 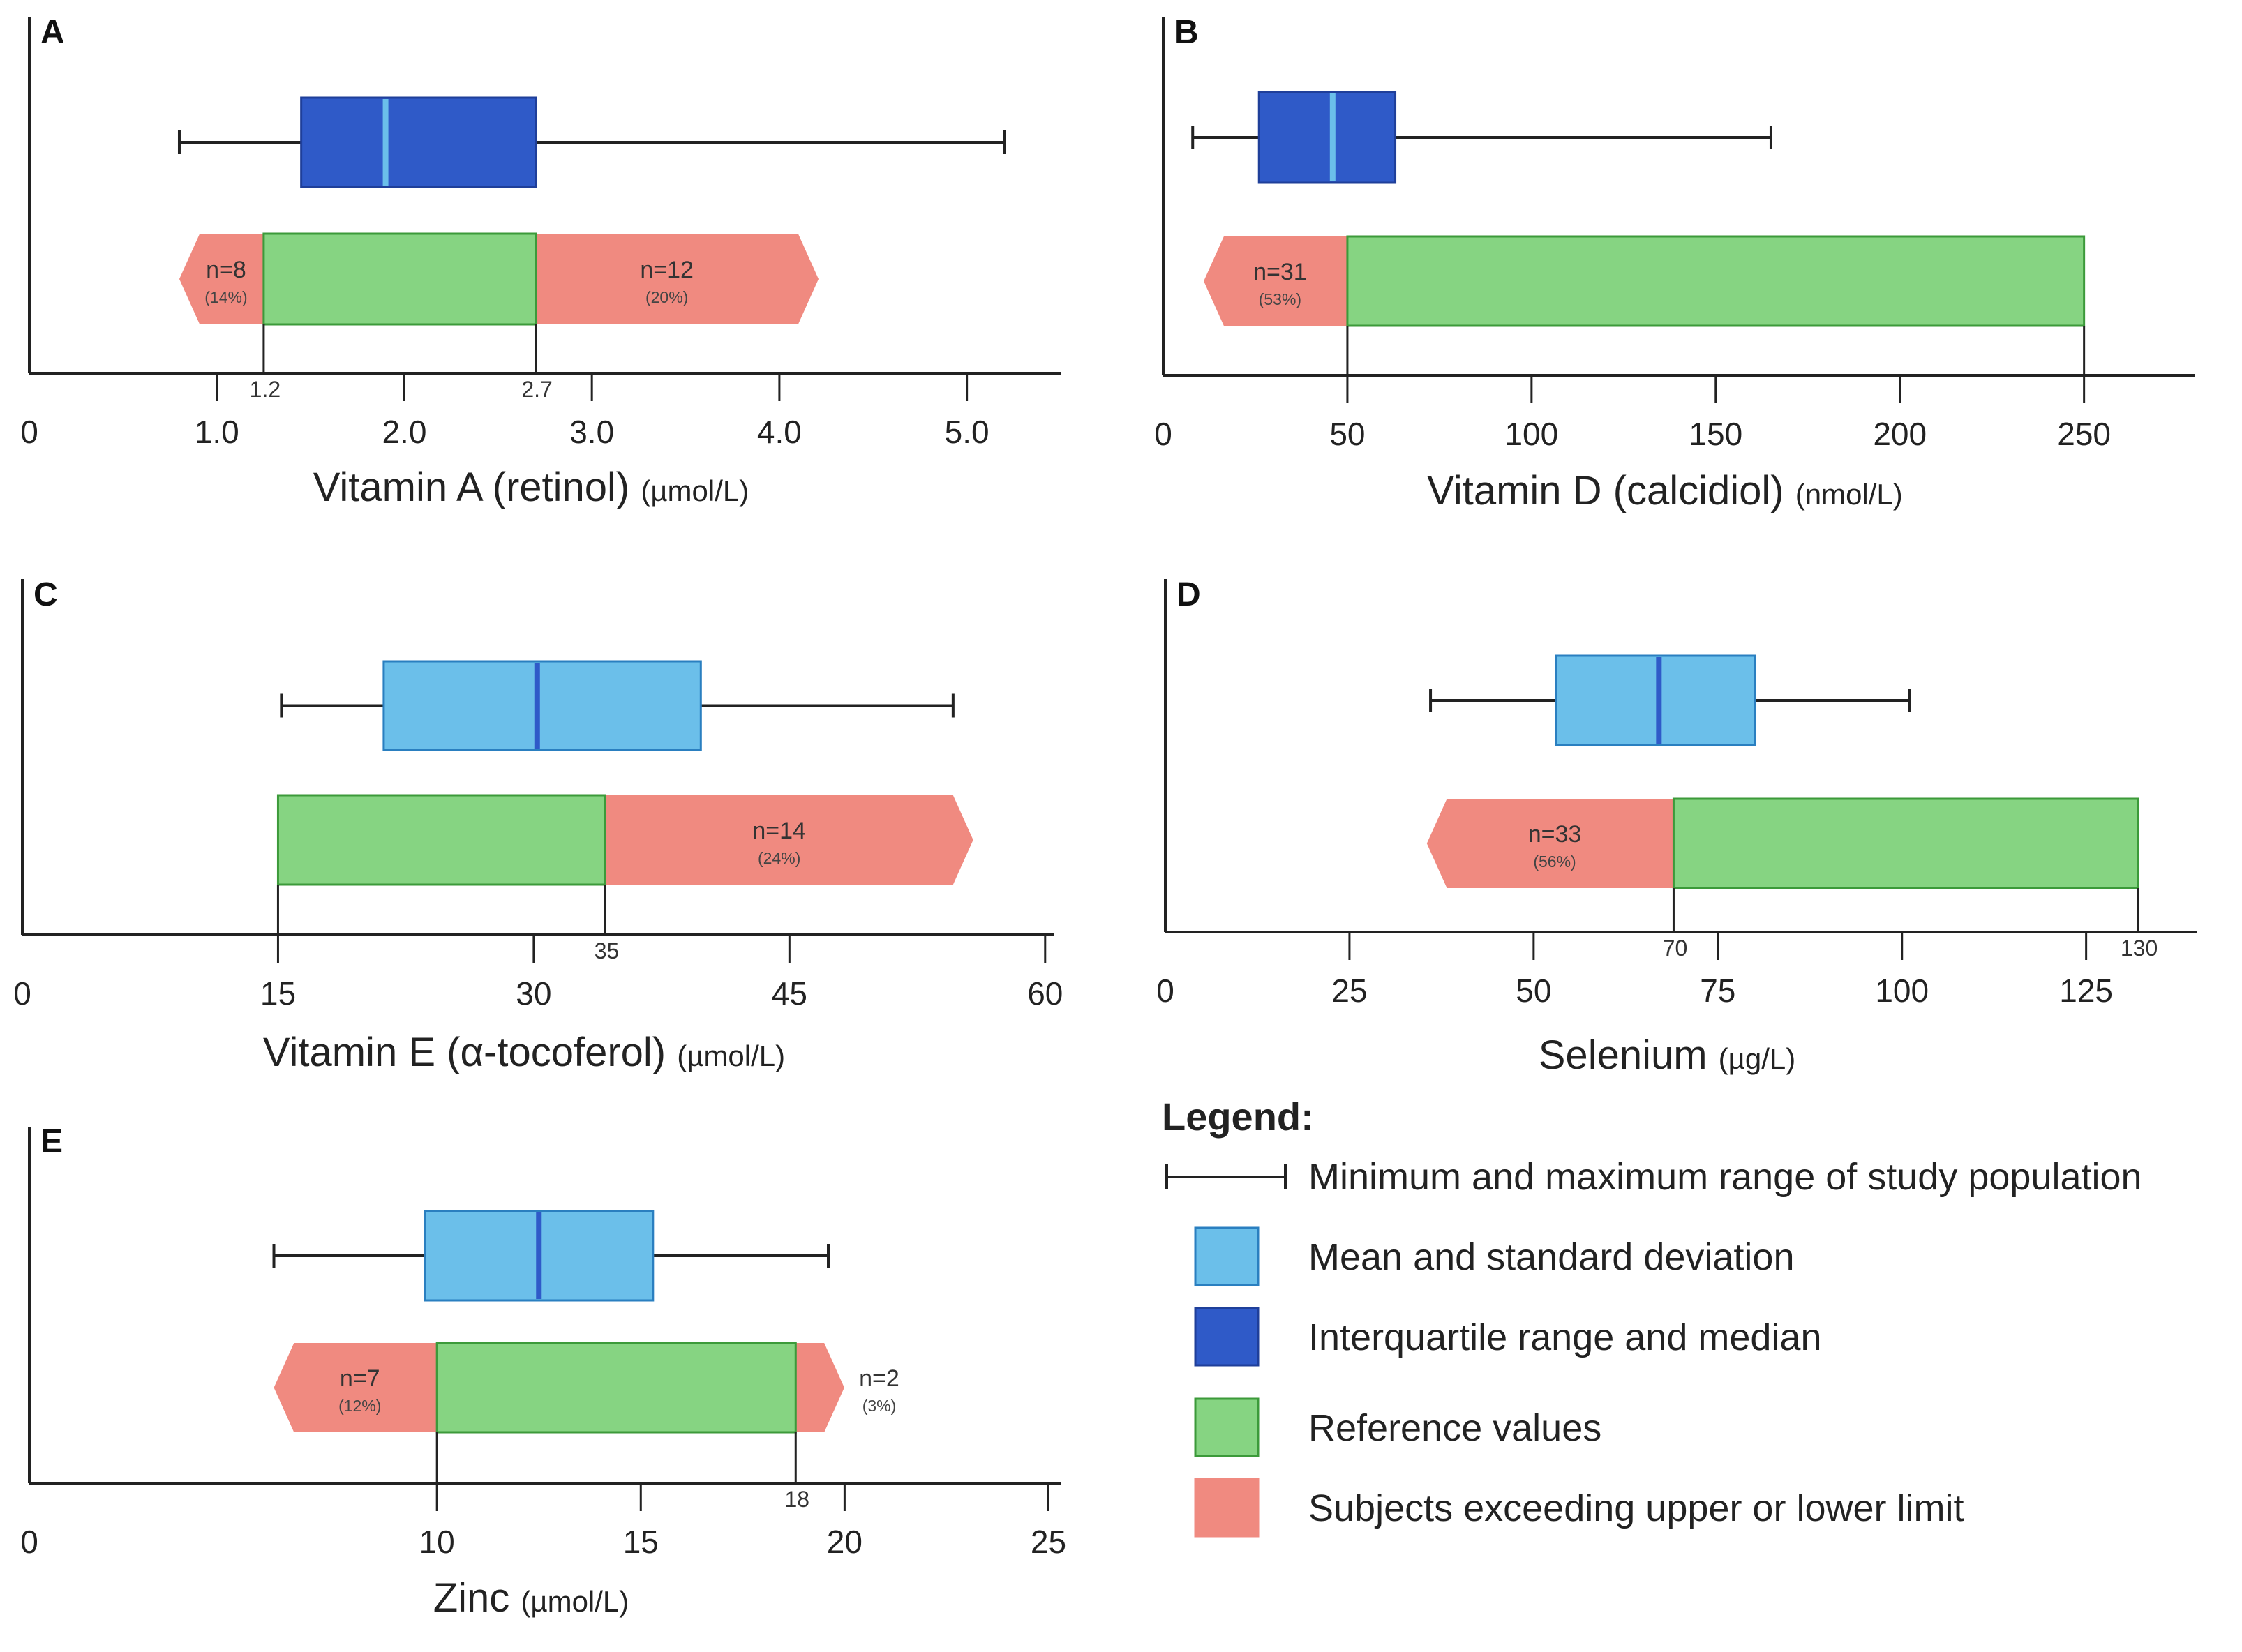 I want to click on legend-item-iqr: Interquartile range and median, so click(x=1508, y=1337).